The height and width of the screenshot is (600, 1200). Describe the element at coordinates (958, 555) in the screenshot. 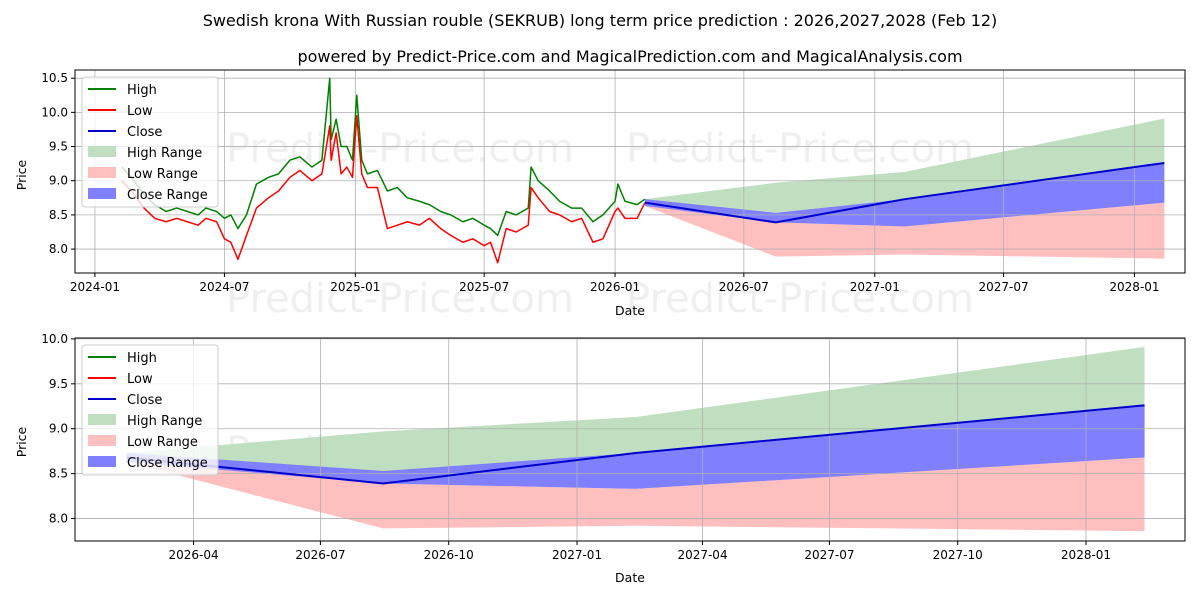

I see `x-tick-label: 2027-10` at that location.